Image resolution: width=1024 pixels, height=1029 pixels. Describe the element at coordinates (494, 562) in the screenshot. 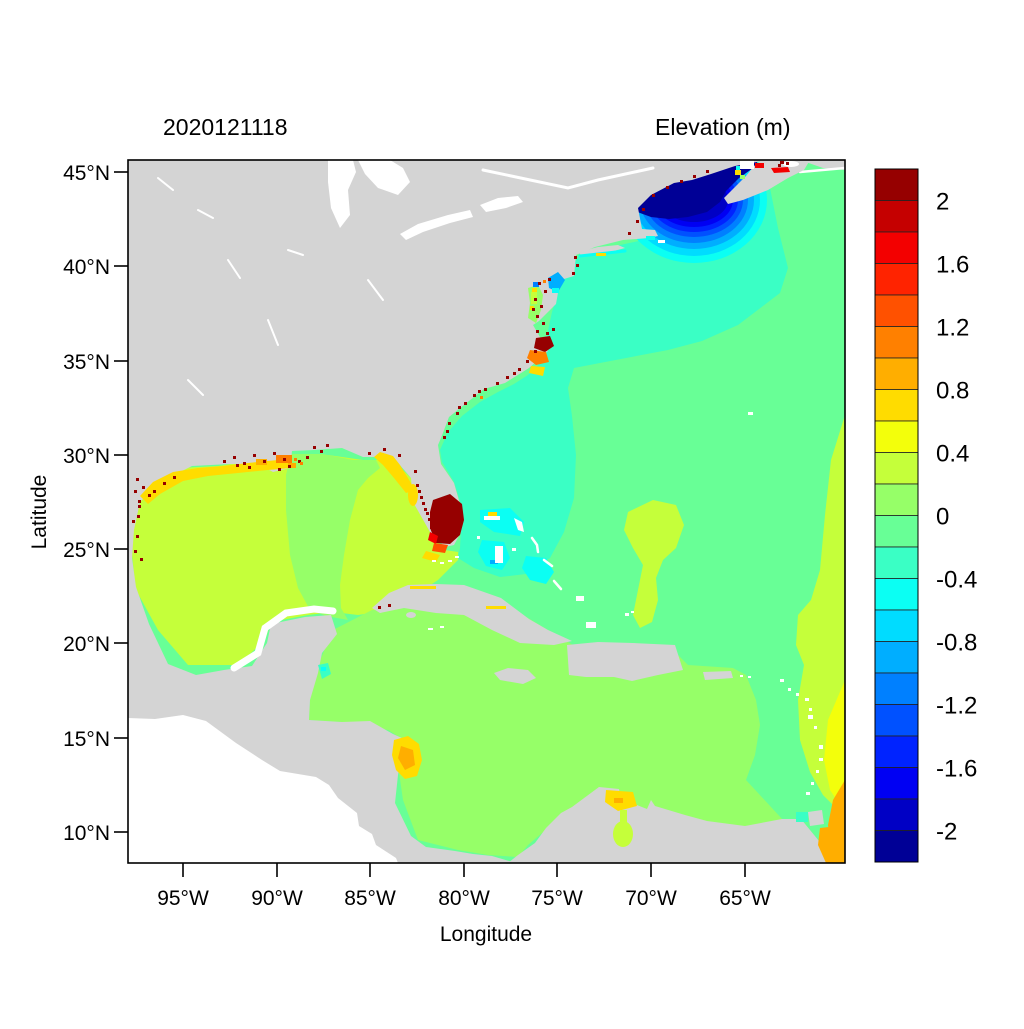

I see `bahamas-blue-dash` at that location.